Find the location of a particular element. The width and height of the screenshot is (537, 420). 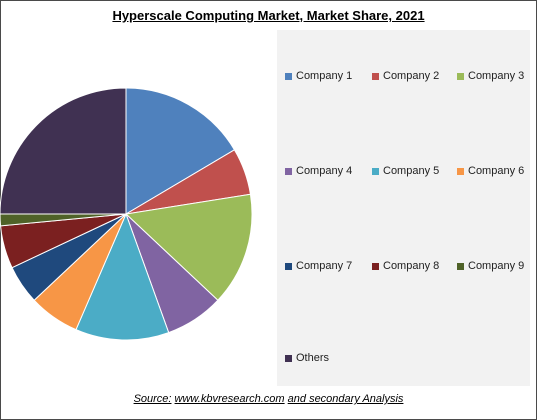

legend-item-company-3: Company 3 is located at coordinates (490, 76).